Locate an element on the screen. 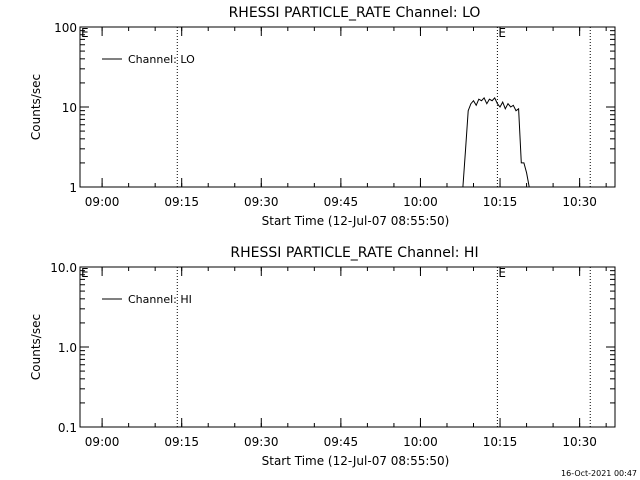 This screenshot has width=640, height=480. footer-timestamp: 16-Oct-2021 00:47 is located at coordinates (599, 473).